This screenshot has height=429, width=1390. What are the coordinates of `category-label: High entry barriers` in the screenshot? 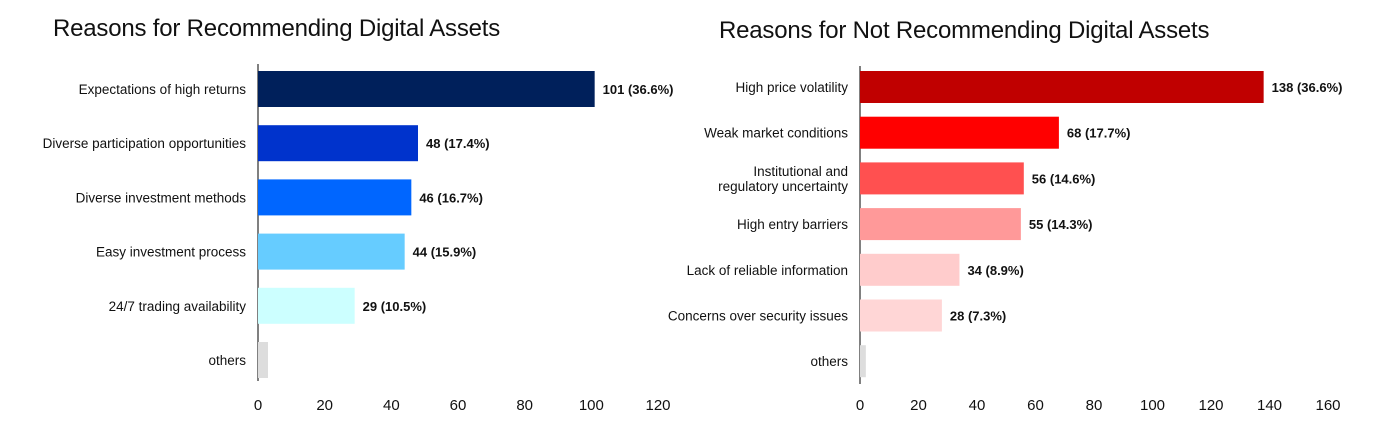 It's located at (792, 224).